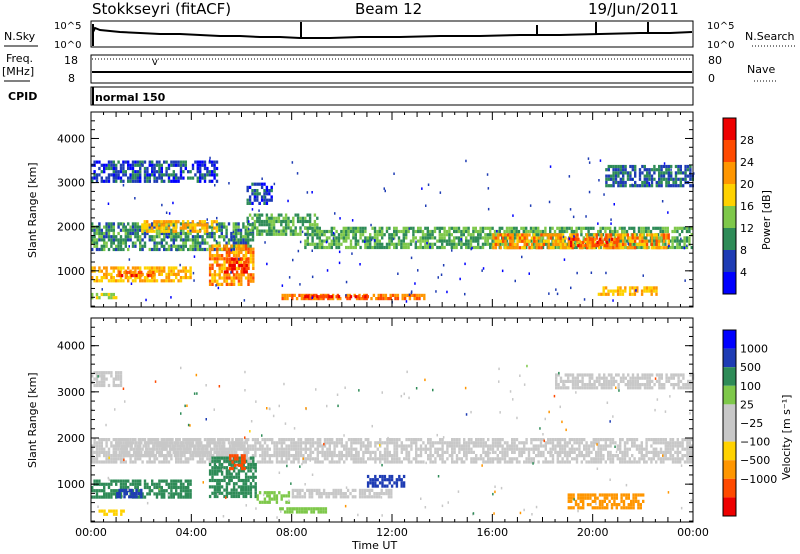  What do you see at coordinates (71, 227) in the screenshot?
I see `y-tick-label: 2000` at bounding box center [71, 227].